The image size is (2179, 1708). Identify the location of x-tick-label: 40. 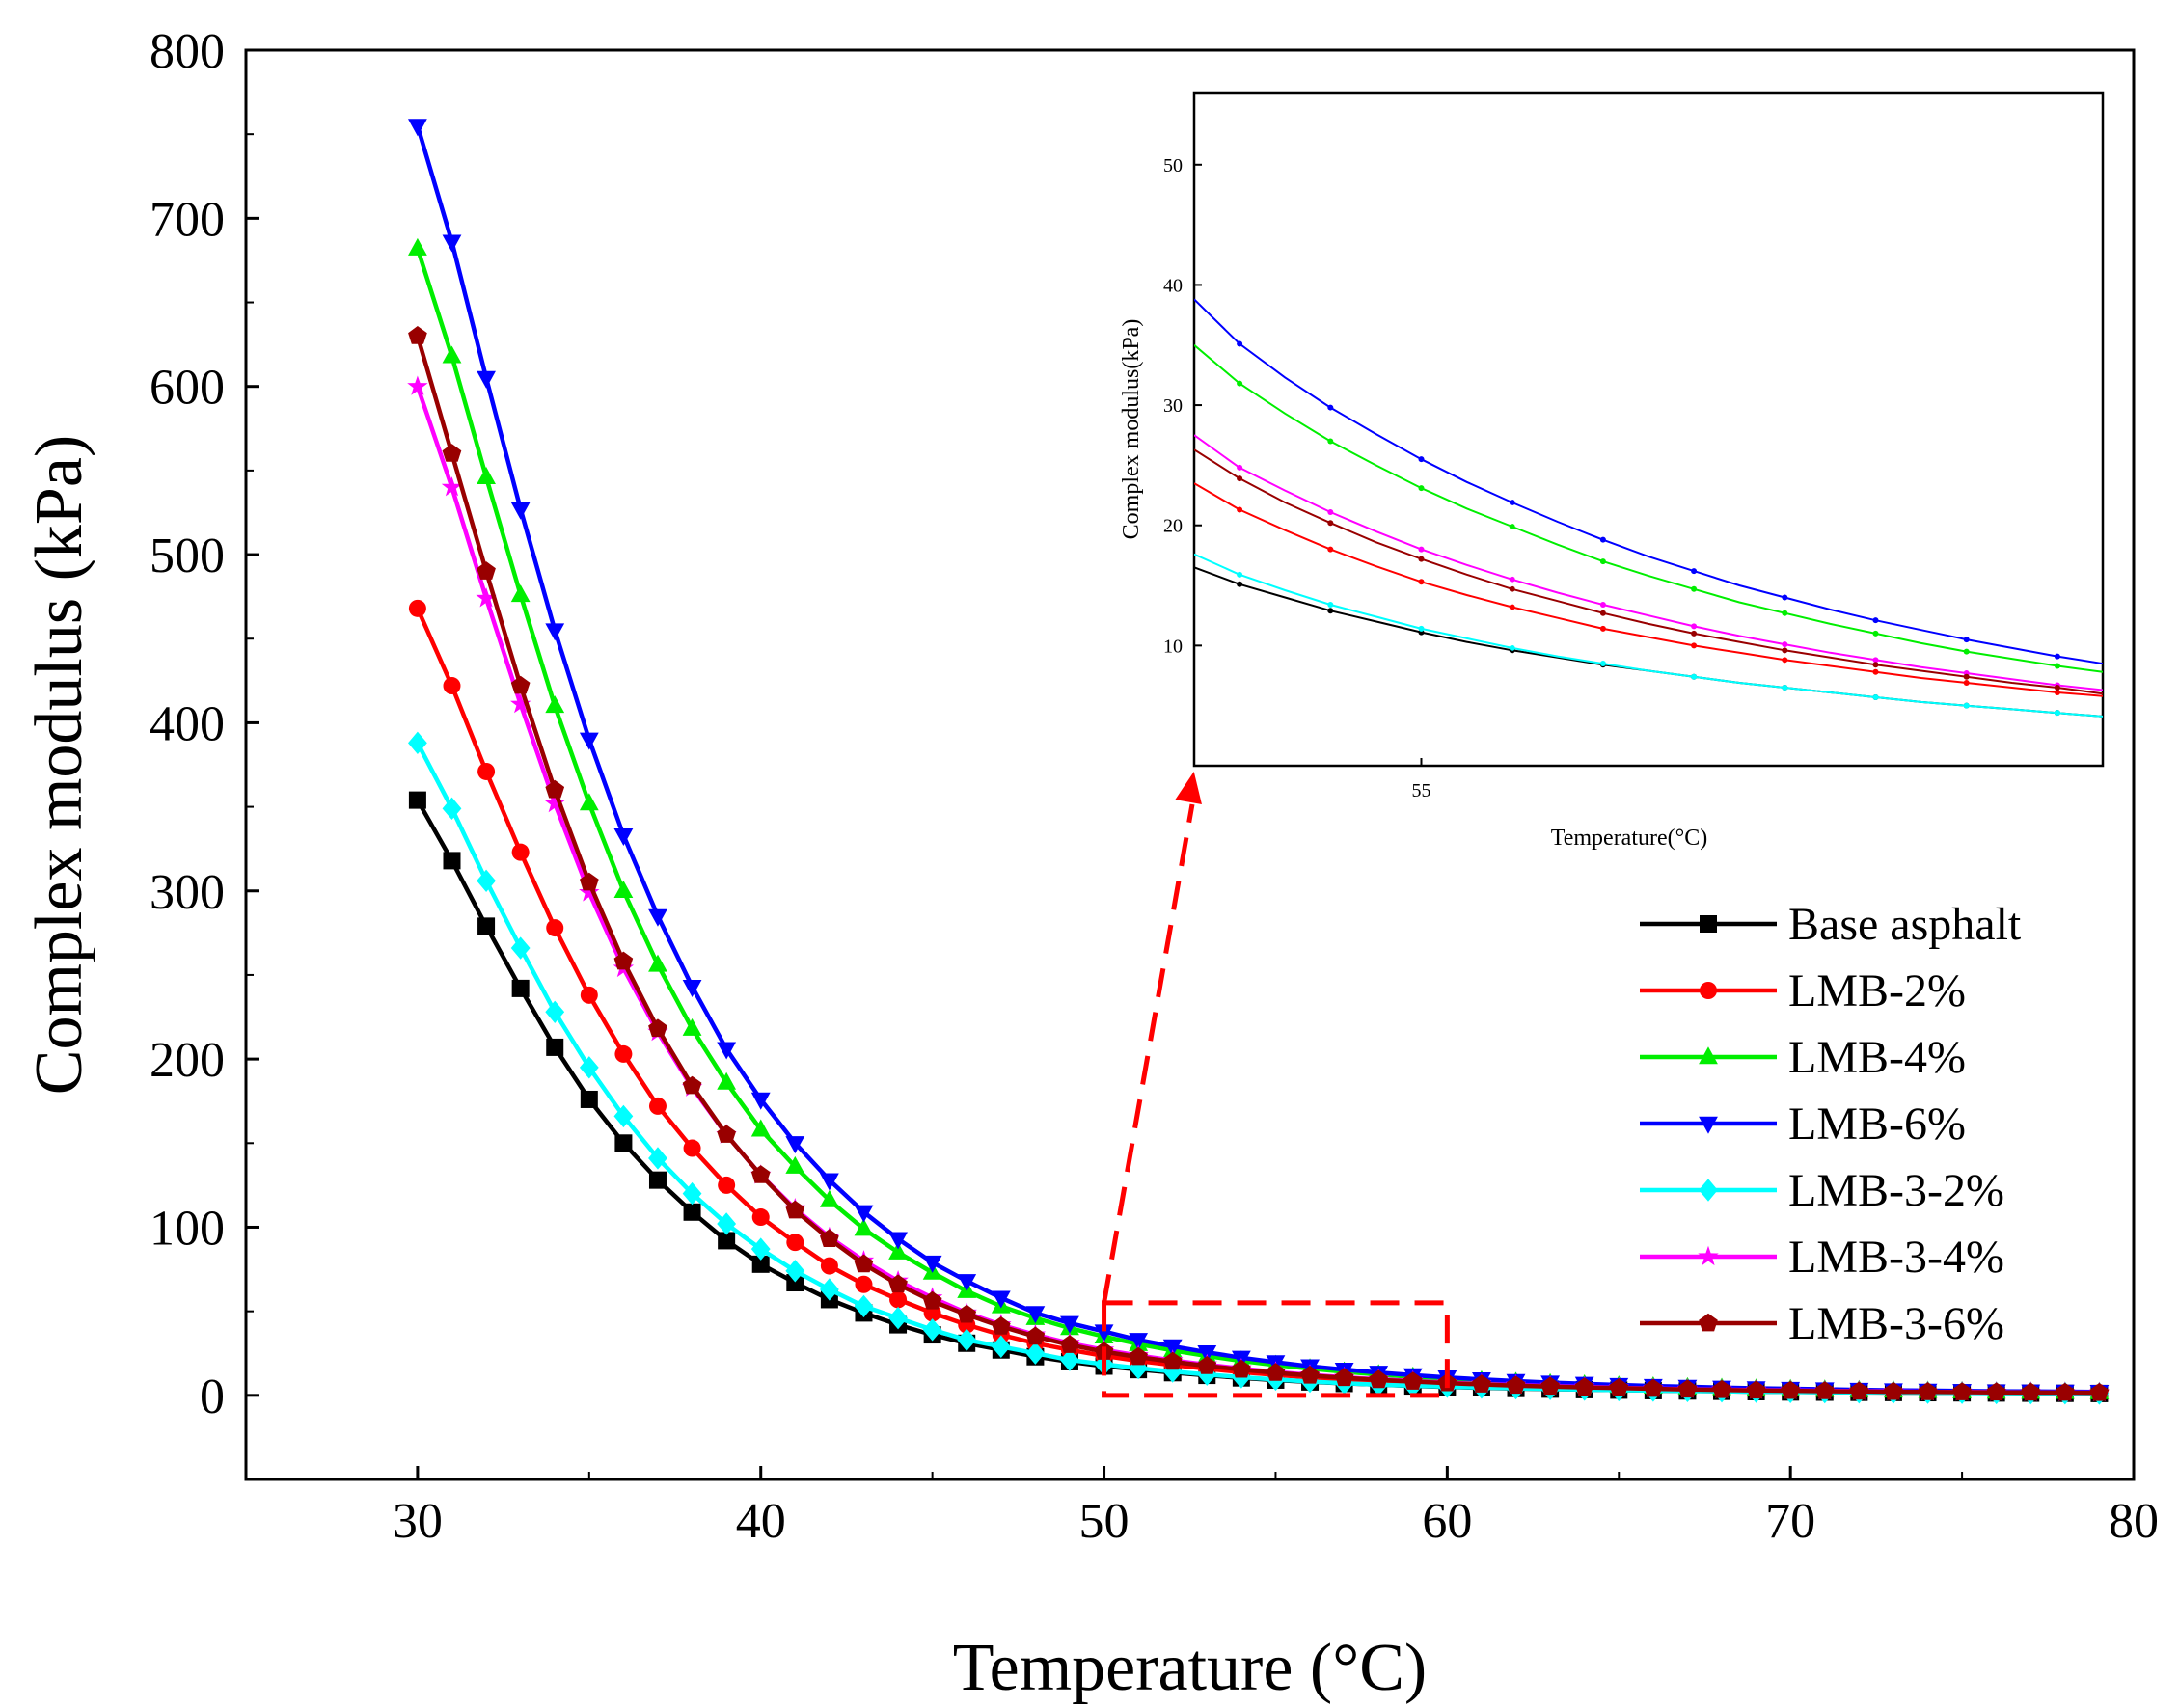
(761, 1521).